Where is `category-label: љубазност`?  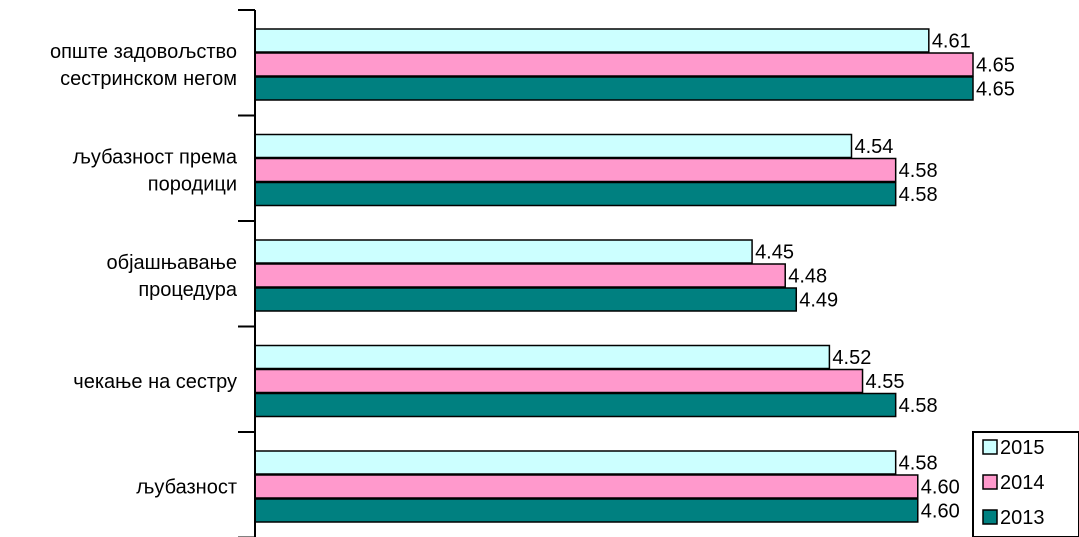
category-label: љубазност is located at coordinates (186, 488).